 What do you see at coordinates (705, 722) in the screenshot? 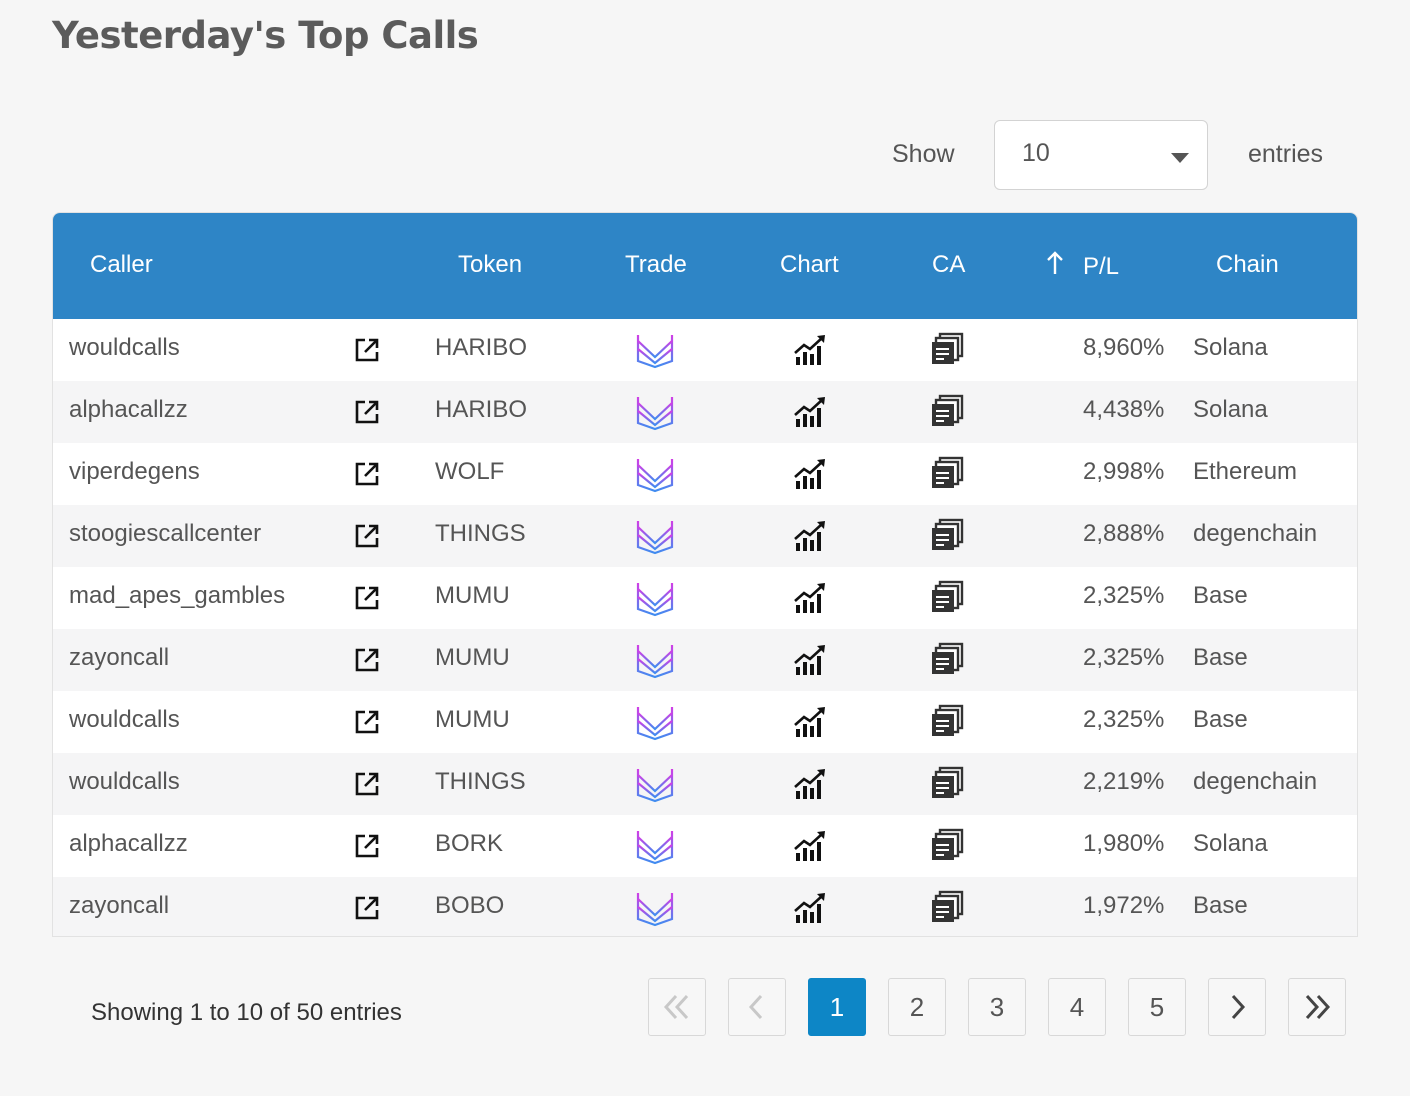
I see `table-row: wouldcalls MUMU 2,325% Base` at bounding box center [705, 722].